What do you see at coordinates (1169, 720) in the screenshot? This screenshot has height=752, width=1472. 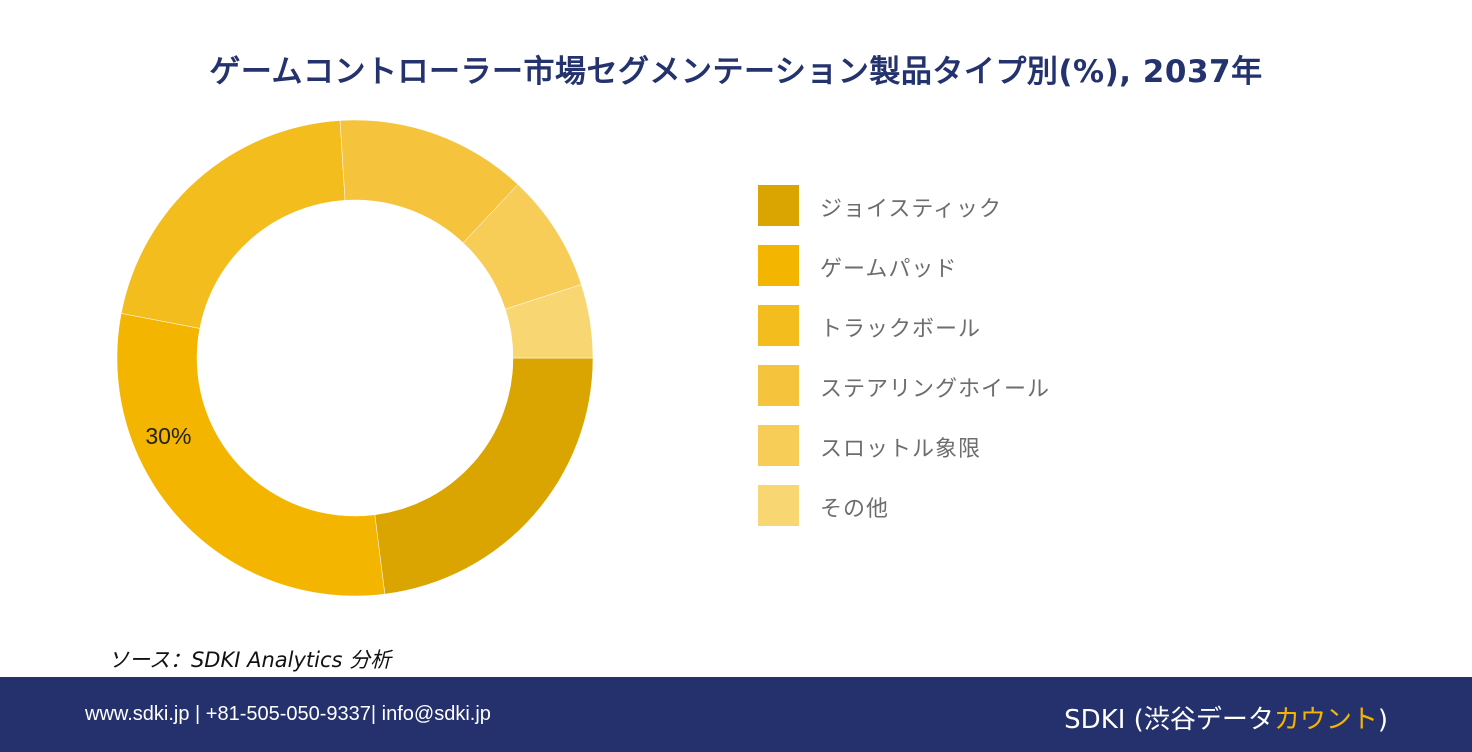 I see `brand-prefix: SDKI (渋谷データ` at bounding box center [1169, 720].